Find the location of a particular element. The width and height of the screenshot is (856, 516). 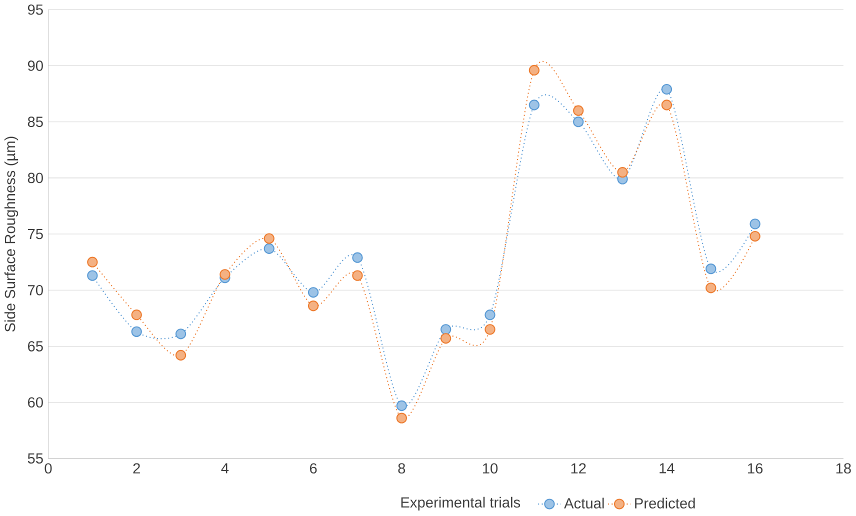

x-axis-title: Experimental trials is located at coordinates (460, 504).